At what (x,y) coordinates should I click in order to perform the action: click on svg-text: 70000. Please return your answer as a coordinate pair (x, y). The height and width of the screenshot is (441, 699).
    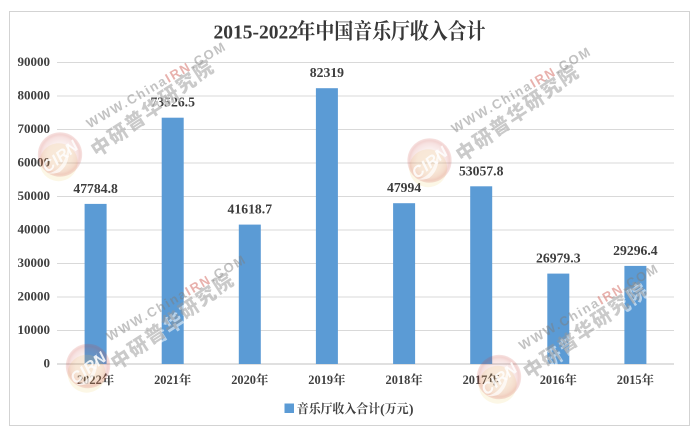
    Looking at the image, I should click on (34, 128).